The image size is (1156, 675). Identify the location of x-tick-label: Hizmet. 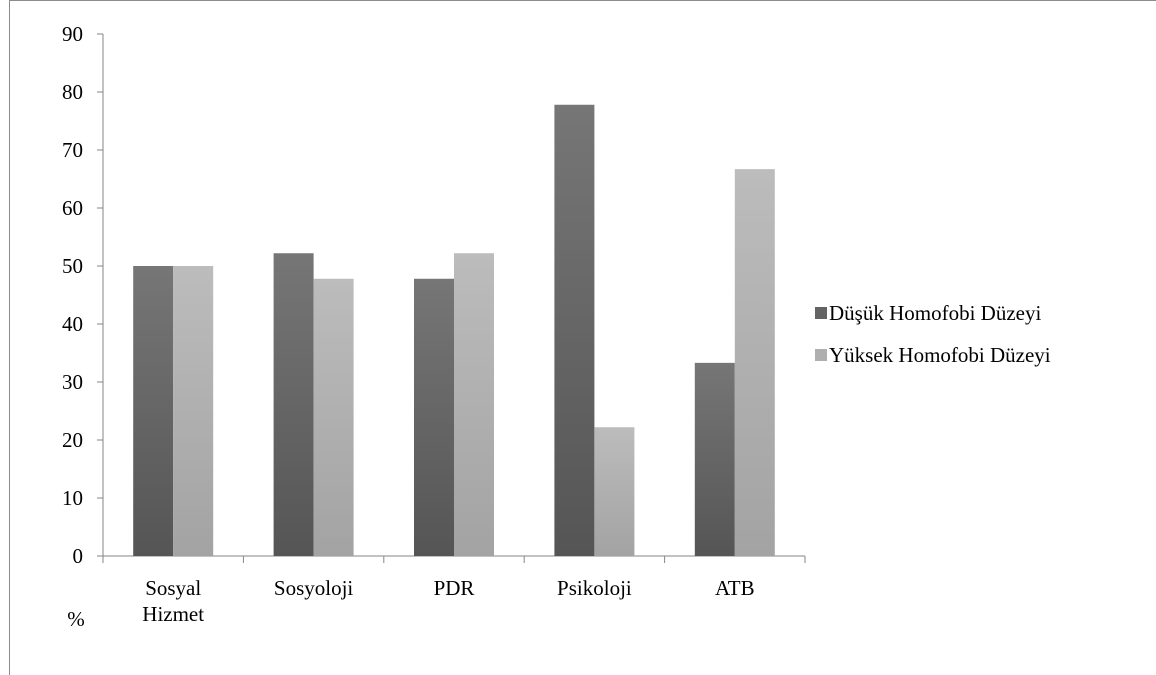
(173, 614).